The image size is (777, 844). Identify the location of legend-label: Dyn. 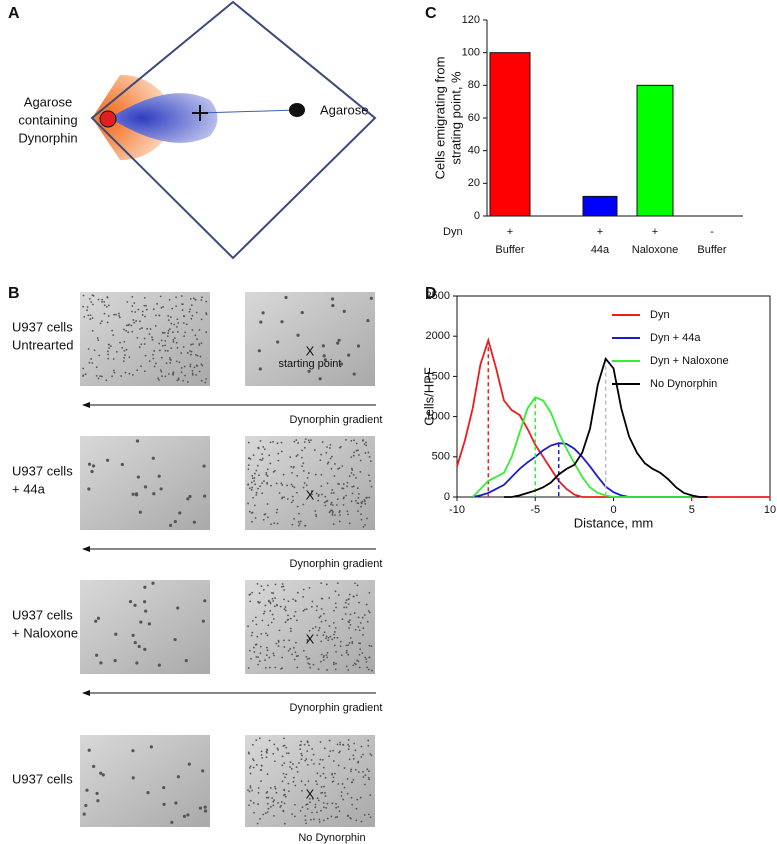
(660, 315).